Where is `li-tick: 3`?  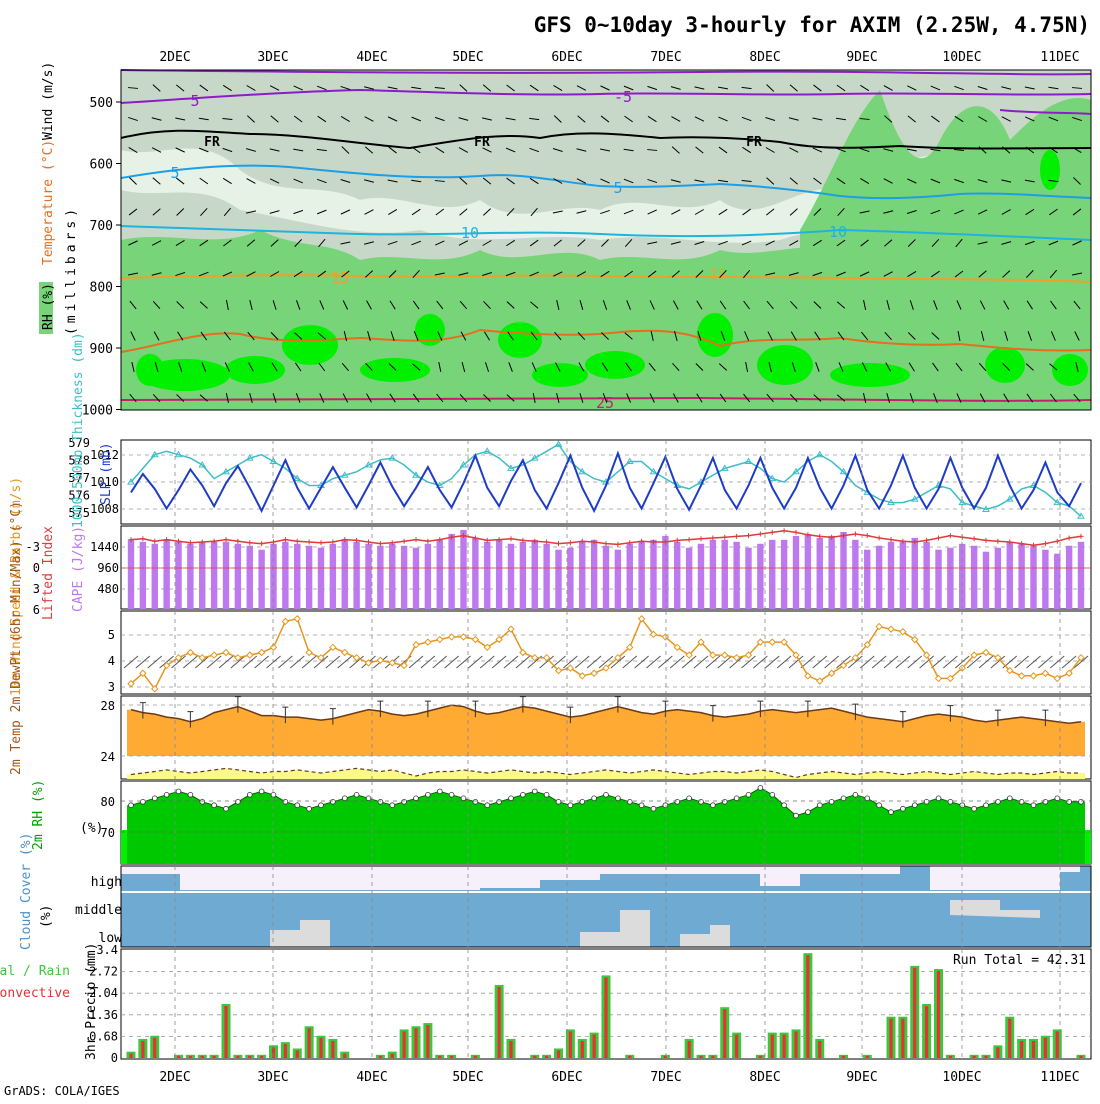 li-tick: 3 is located at coordinates (36, 589).